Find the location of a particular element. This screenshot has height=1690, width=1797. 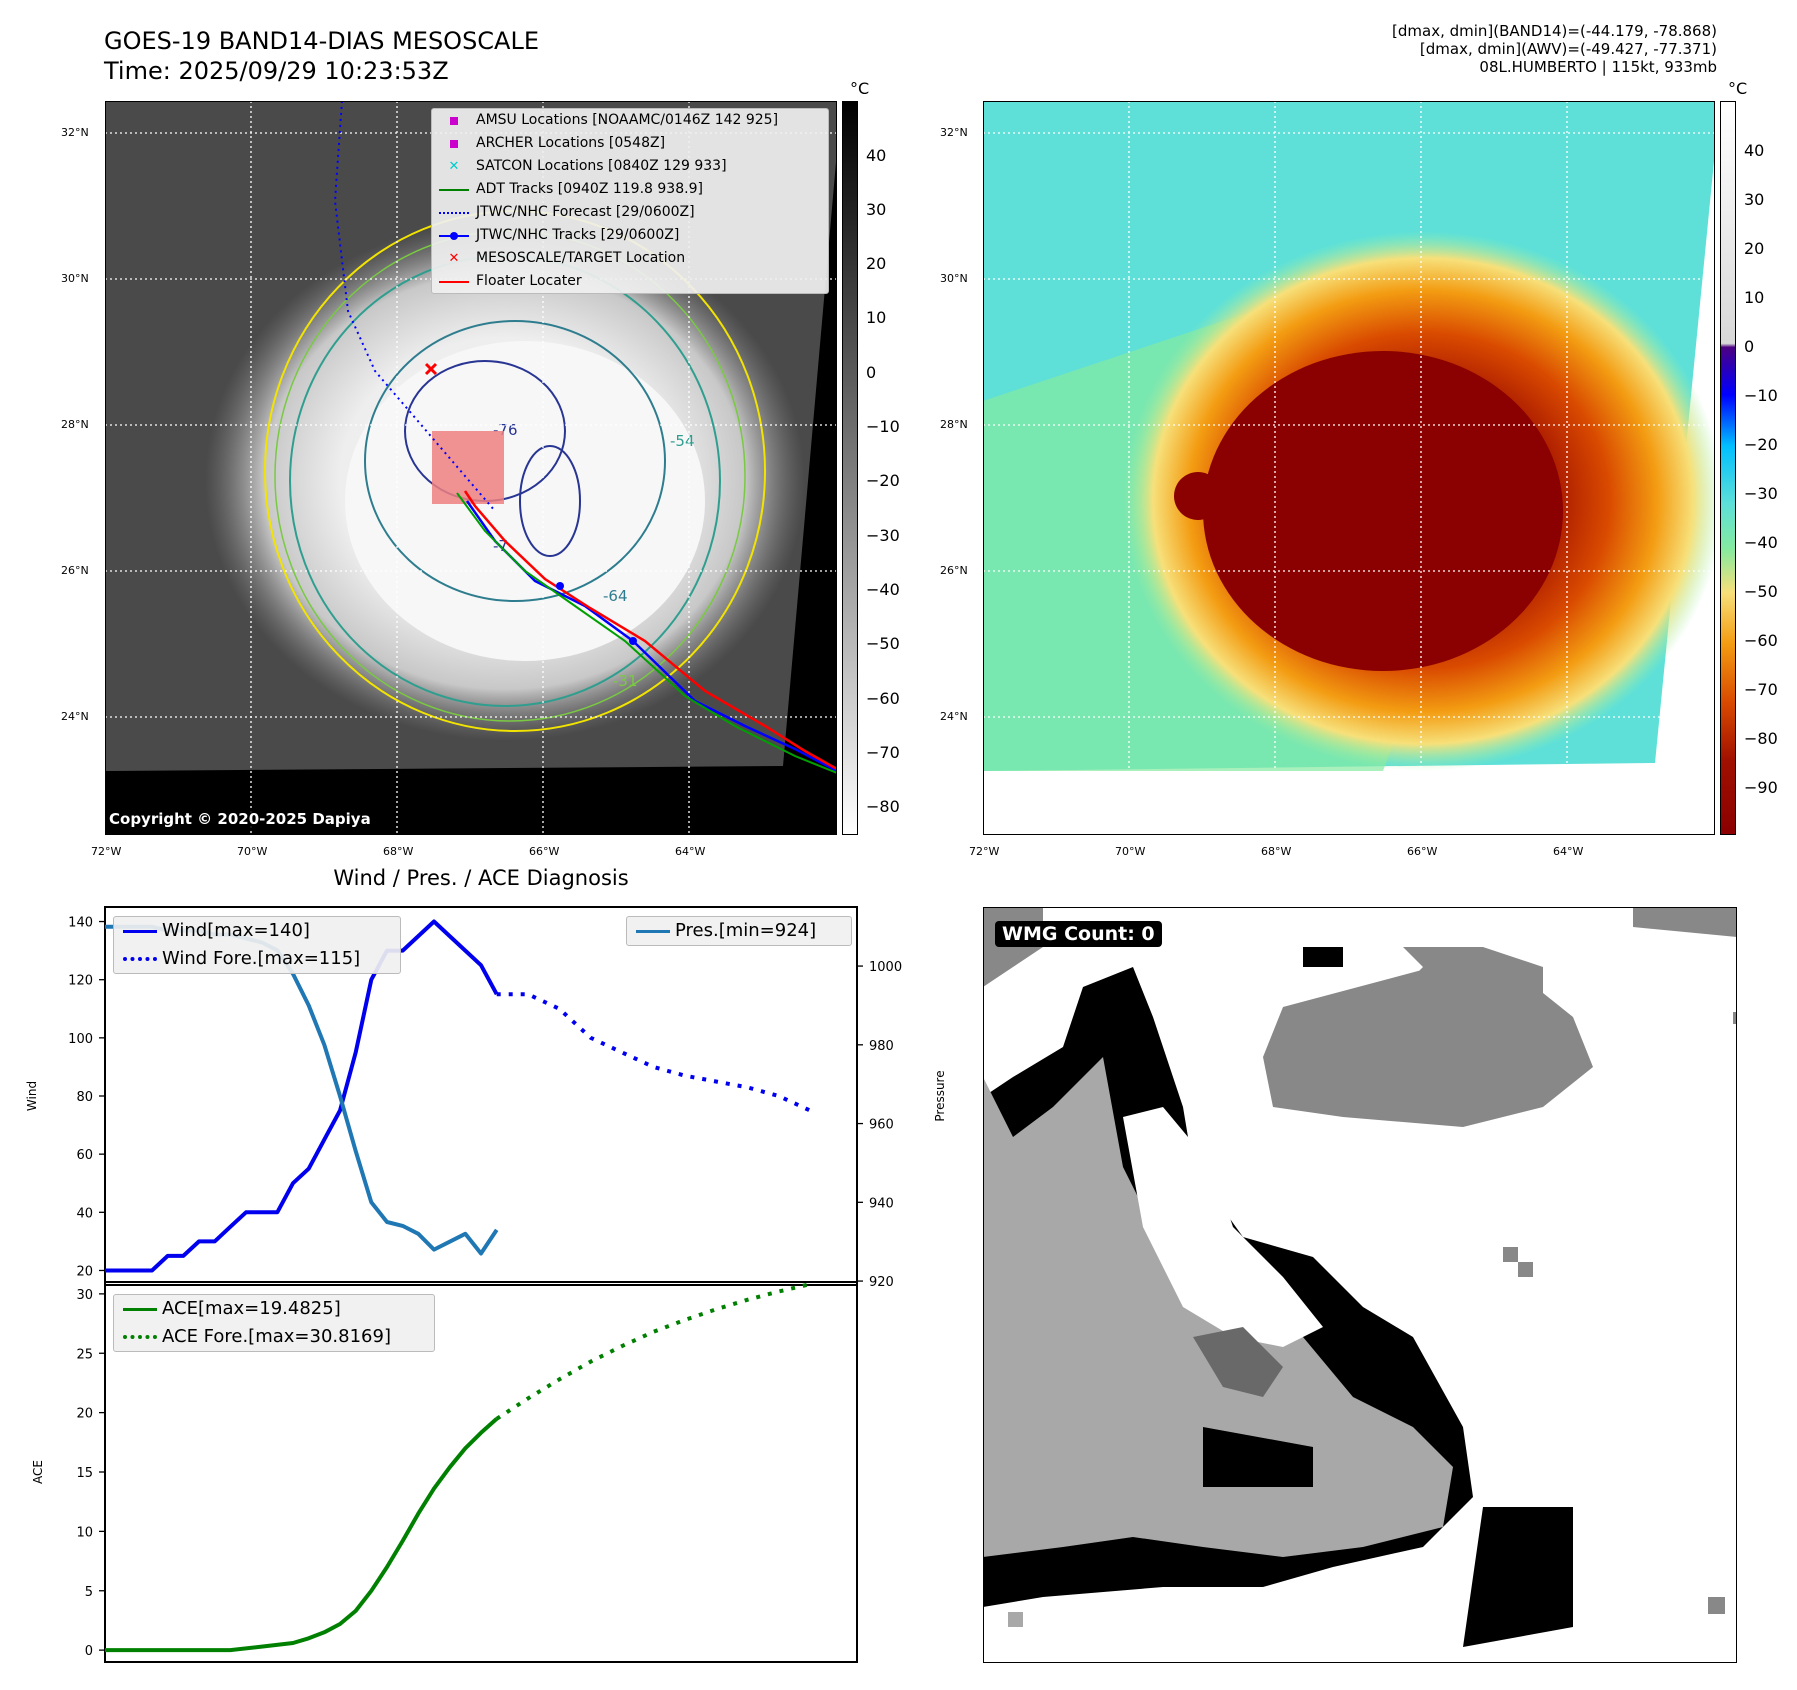

contour-label: -64 is located at coordinates (615, 596).